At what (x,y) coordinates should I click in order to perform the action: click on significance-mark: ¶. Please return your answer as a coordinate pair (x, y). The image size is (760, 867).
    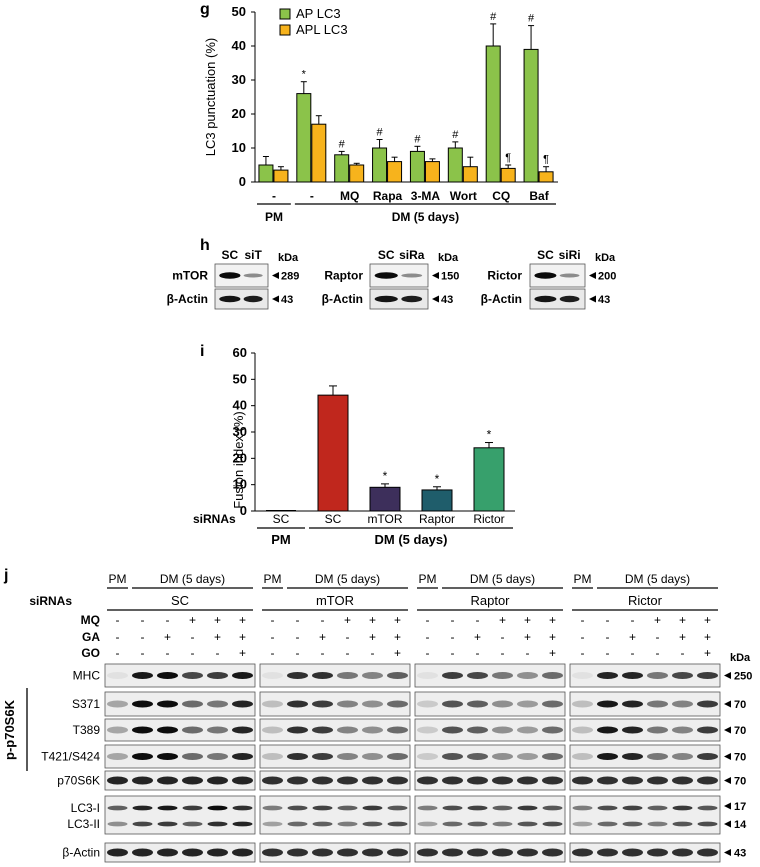
    Looking at the image, I should click on (546, 160).